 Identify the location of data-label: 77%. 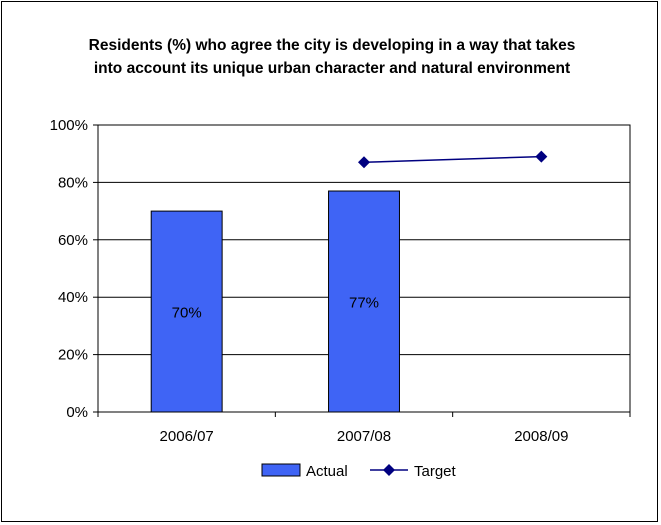
(364, 303).